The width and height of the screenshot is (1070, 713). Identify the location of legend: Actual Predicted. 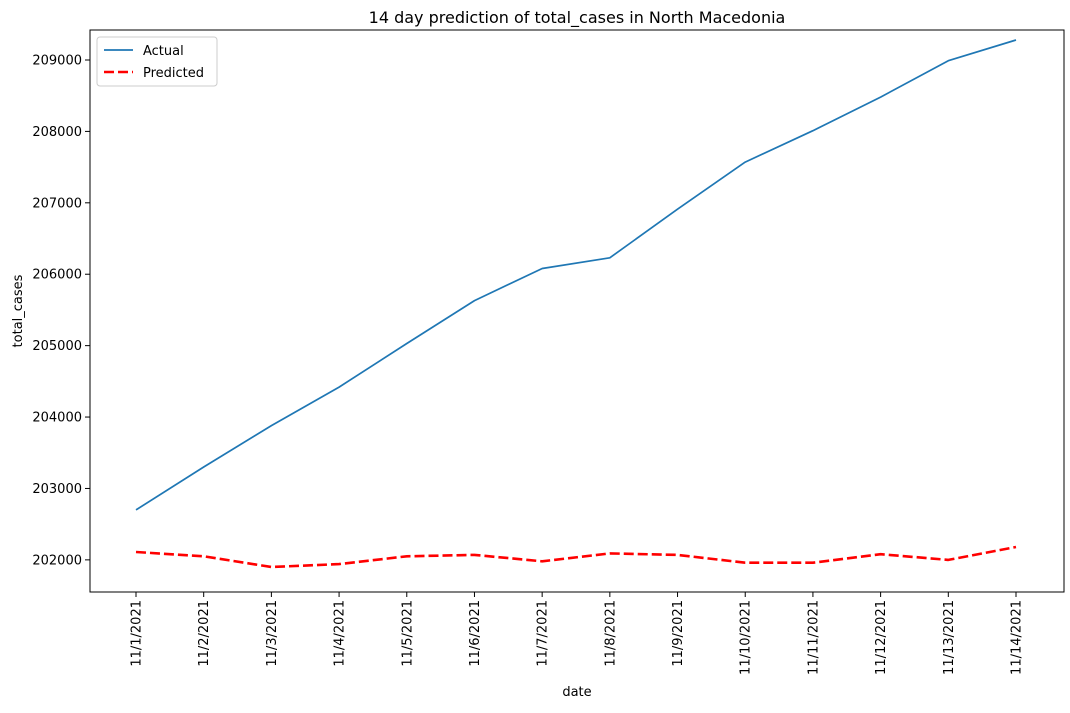
(157, 61).